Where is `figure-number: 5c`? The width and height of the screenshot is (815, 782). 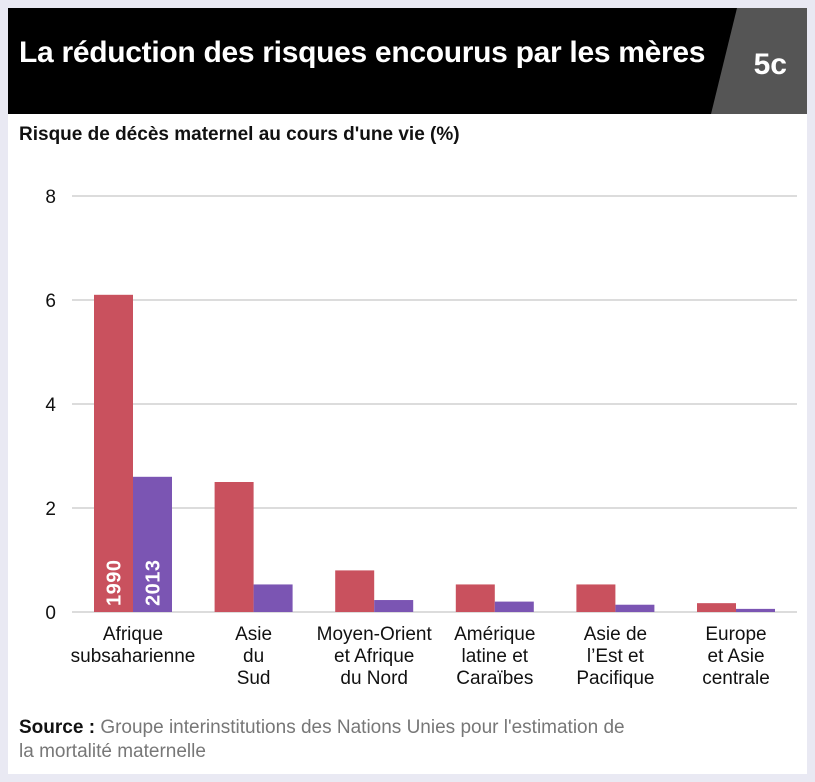 figure-number: 5c is located at coordinates (770, 64).